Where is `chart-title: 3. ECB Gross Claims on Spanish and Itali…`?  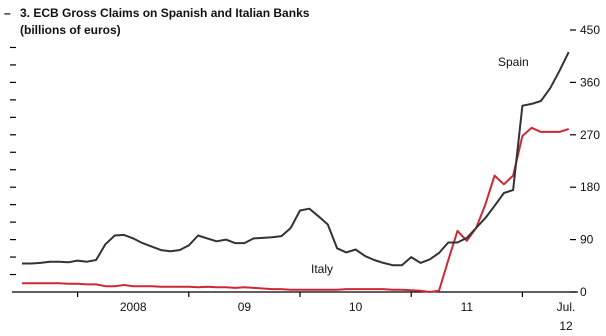
chart-title: 3. ECB Gross Claims on Spanish and Itali… is located at coordinates (165, 13).